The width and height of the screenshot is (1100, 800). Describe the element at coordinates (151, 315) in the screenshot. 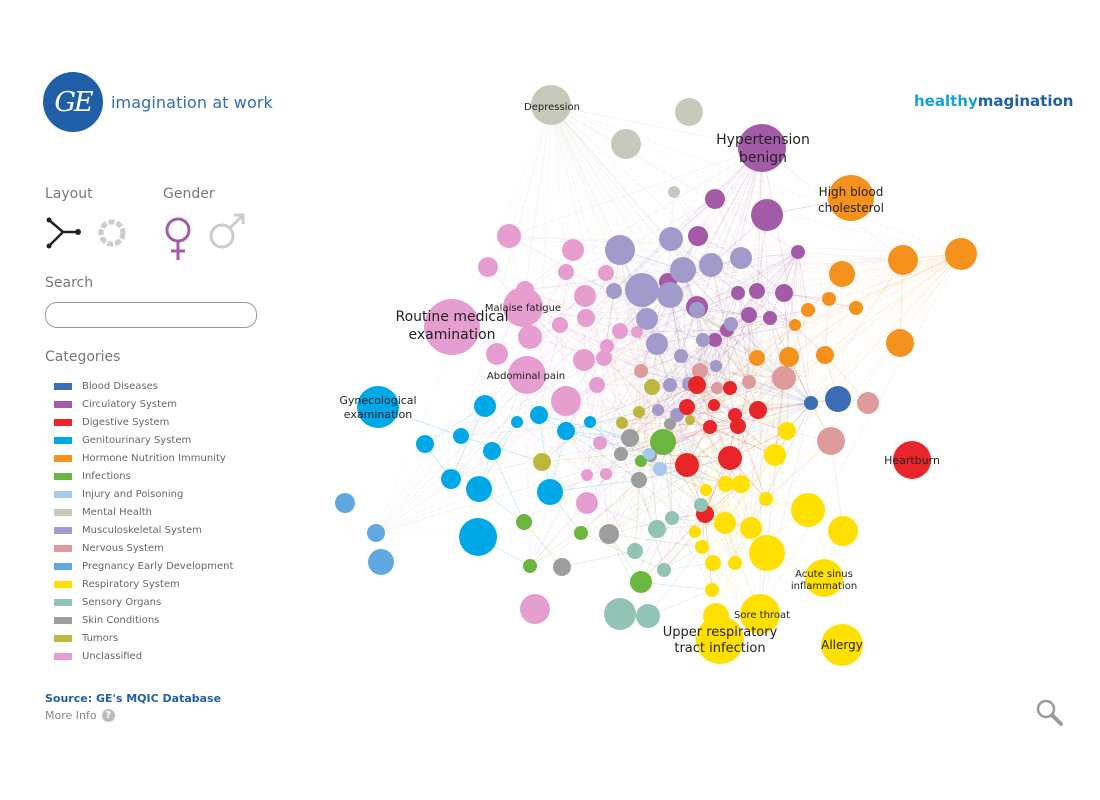

I see `search-input` at that location.